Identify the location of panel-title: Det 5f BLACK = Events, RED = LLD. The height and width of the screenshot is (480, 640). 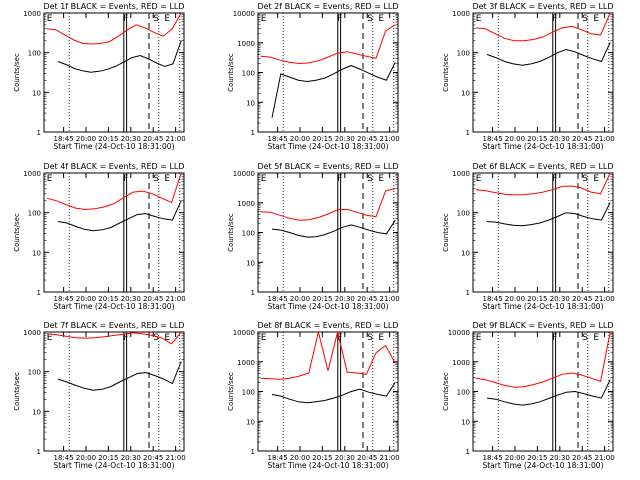
(327, 166).